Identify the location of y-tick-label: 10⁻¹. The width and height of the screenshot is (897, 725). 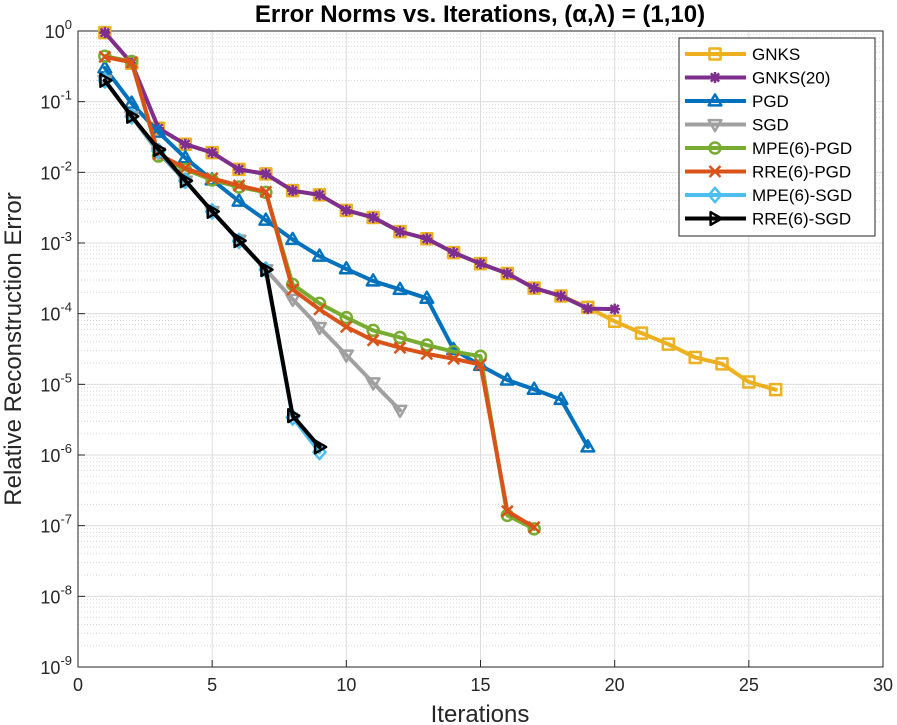
(56, 100).